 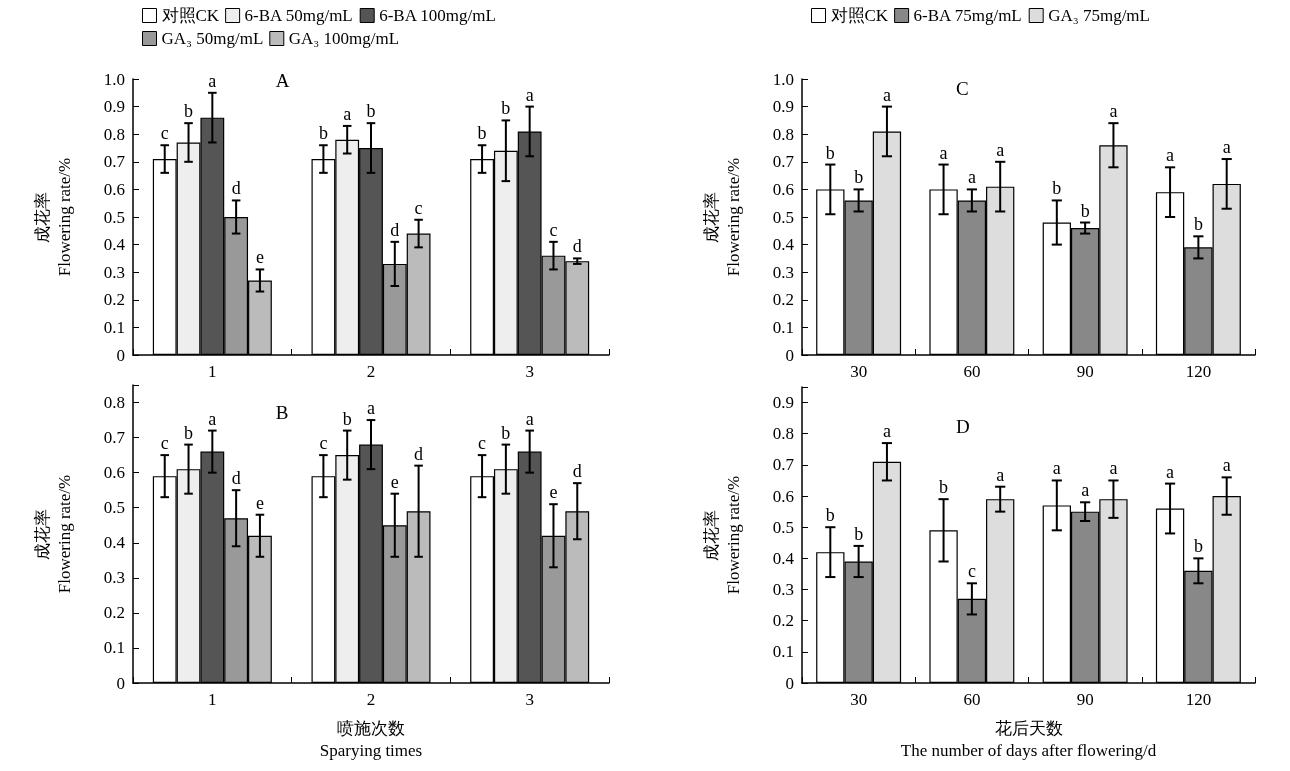 I want to click on x-tick-label: 120, so click(x=1198, y=371).